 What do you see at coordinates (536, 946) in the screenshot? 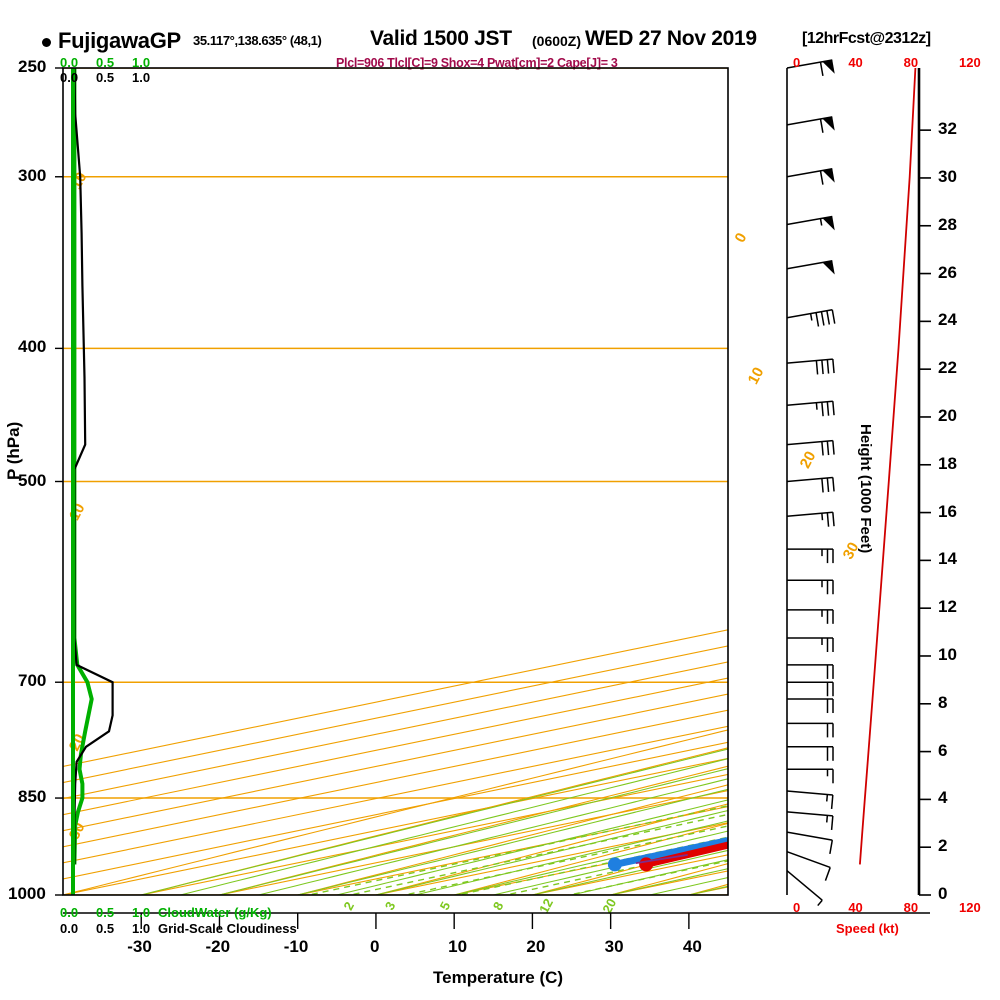
I see `temperature-tick-label: 20` at bounding box center [536, 946].